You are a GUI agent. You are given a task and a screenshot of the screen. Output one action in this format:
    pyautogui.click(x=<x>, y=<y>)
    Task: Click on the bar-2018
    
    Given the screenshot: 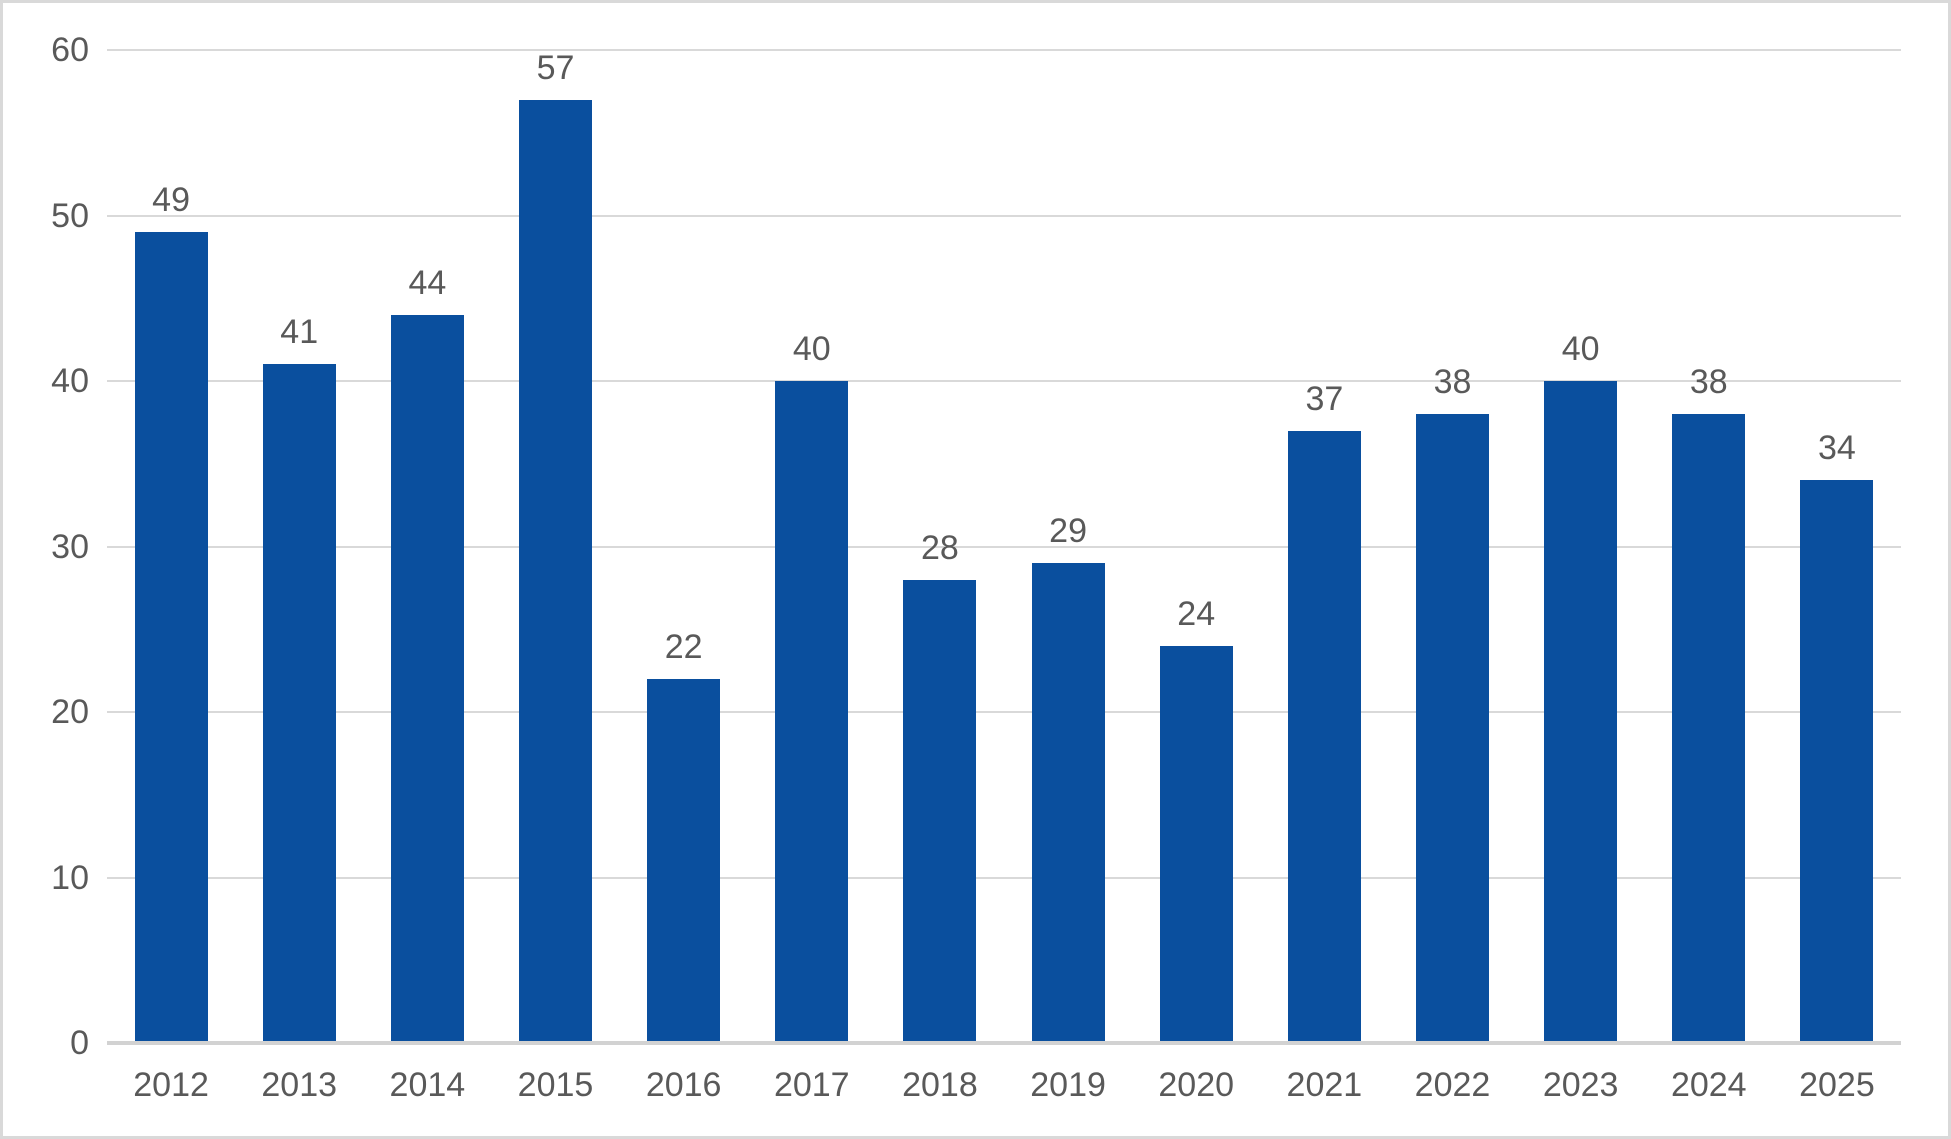 What is the action you would take?
    pyautogui.click(x=940, y=811)
    